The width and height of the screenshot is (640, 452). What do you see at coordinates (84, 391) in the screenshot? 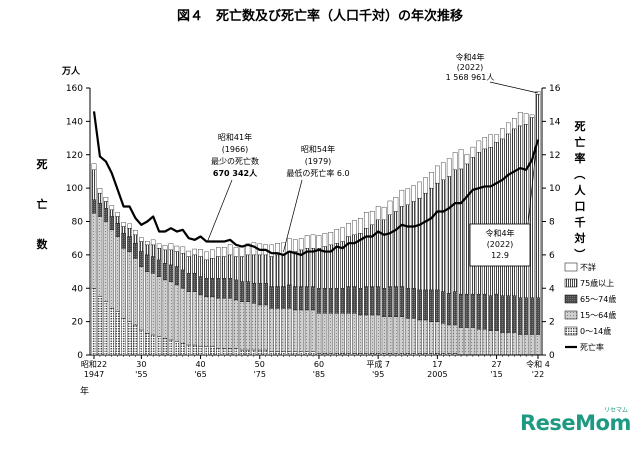
I see `x-axis-unit: 年` at bounding box center [84, 391].